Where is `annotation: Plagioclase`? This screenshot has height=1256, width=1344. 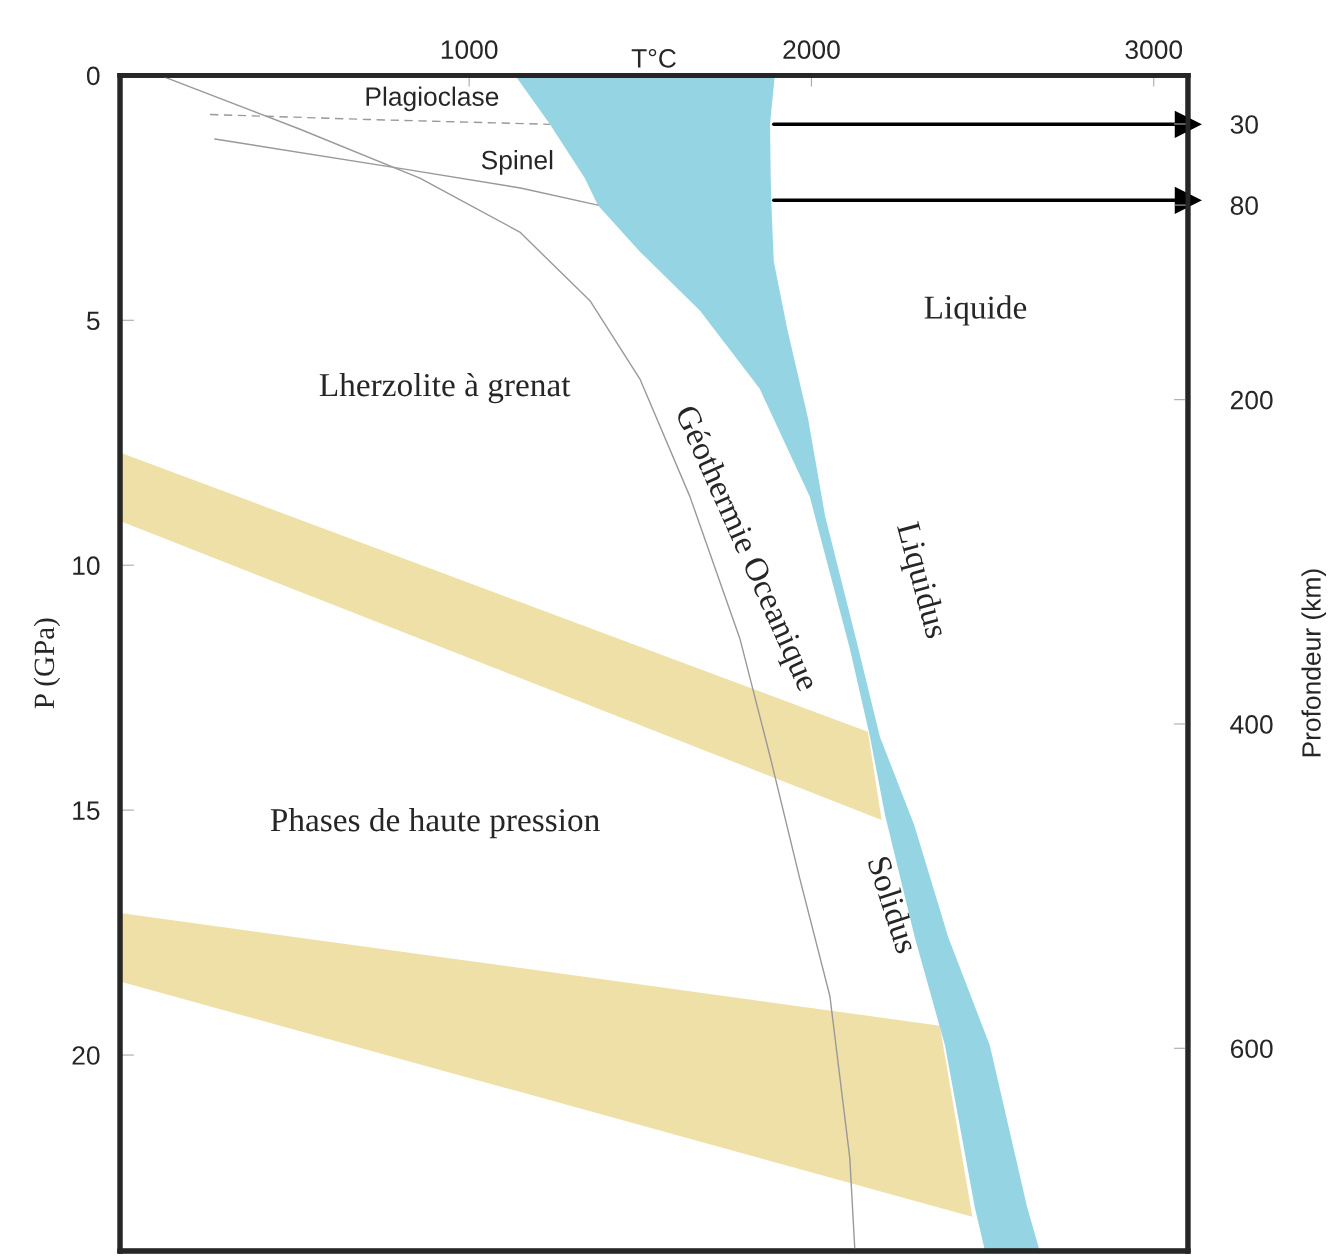 annotation: Plagioclase is located at coordinates (432, 99).